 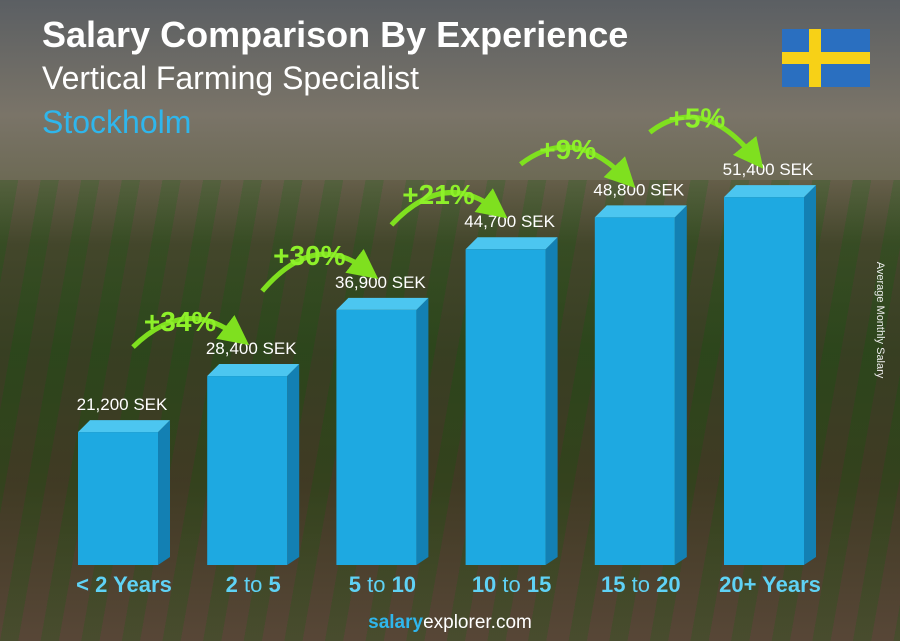 What do you see at coordinates (638, 189) in the screenshot?
I see `value-label: 48,800 SEK` at bounding box center [638, 189].